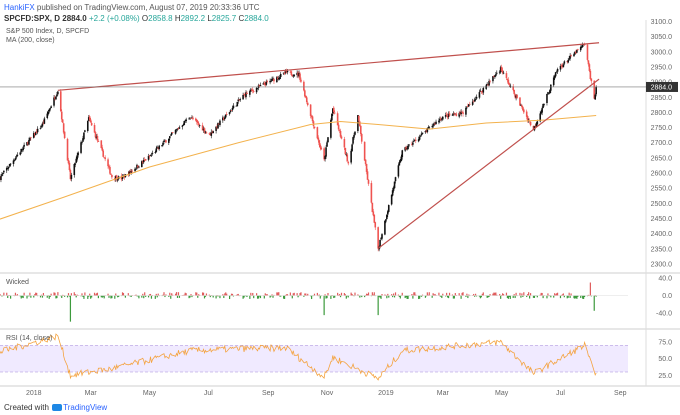 This screenshot has width=680, height=415. Describe the element at coordinates (620, 393) in the screenshot. I see `time-tick-label: Sep` at that location.